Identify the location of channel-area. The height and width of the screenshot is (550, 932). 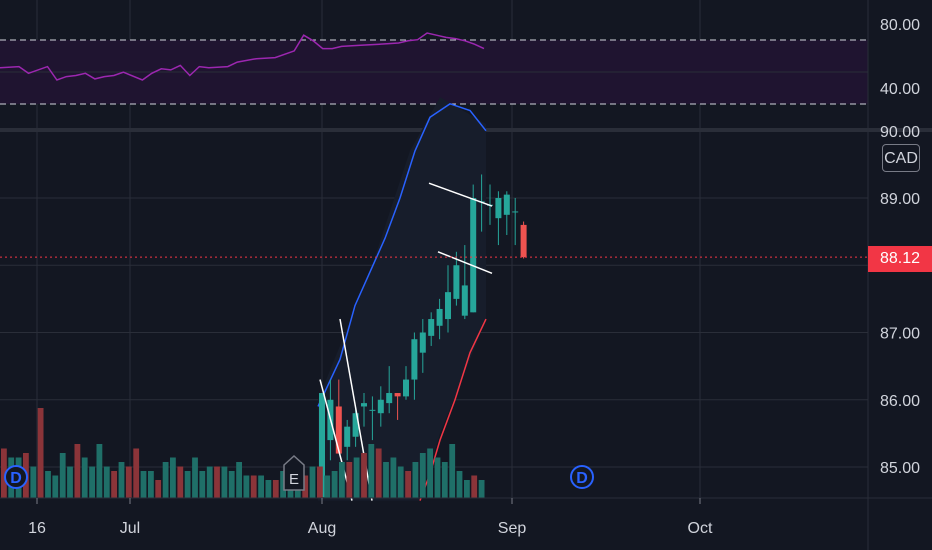
(402, 299).